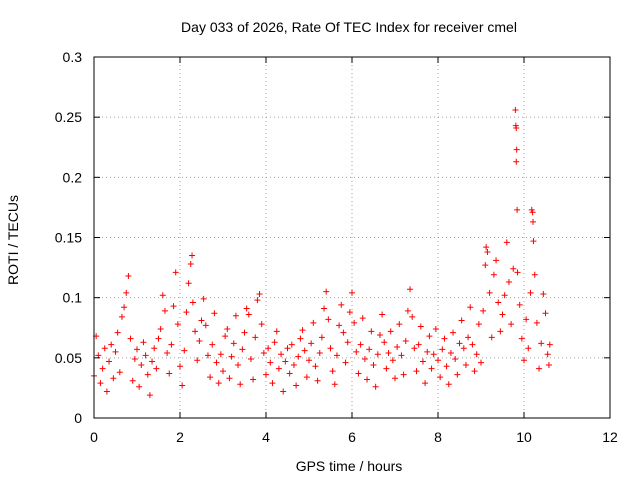  I want to click on y-tick-label: 0.05, so click(68, 358).